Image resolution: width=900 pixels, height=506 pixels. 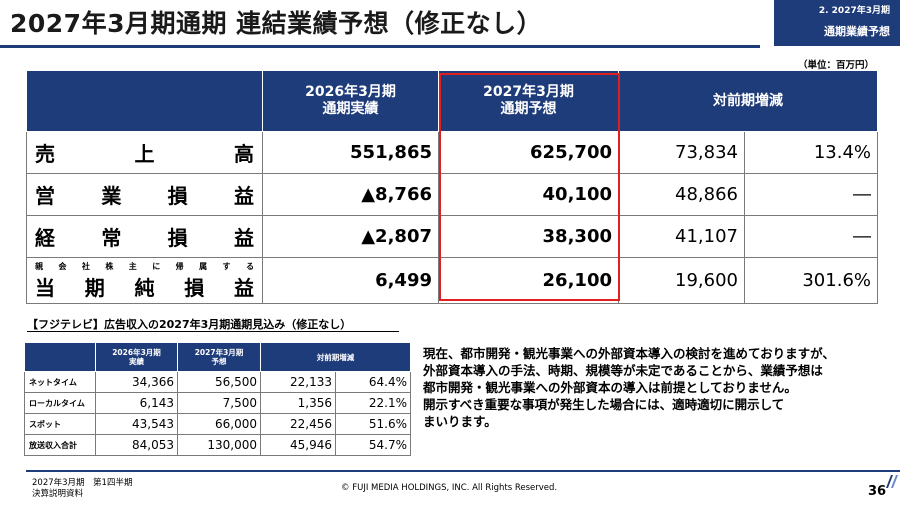 What do you see at coordinates (877, 491) in the screenshot?
I see `page-number: 36` at bounding box center [877, 491].